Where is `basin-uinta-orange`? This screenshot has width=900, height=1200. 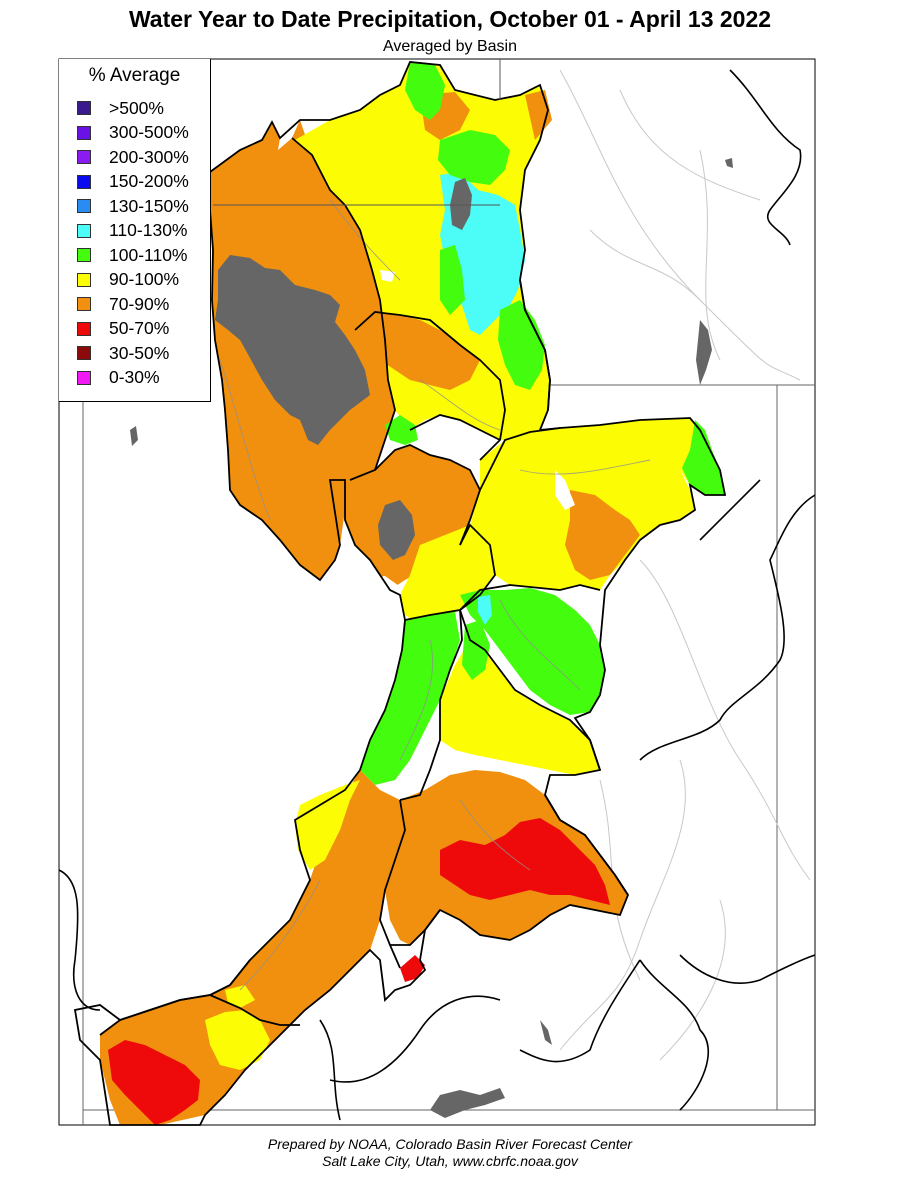 basin-uinta-orange is located at coordinates (602, 535).